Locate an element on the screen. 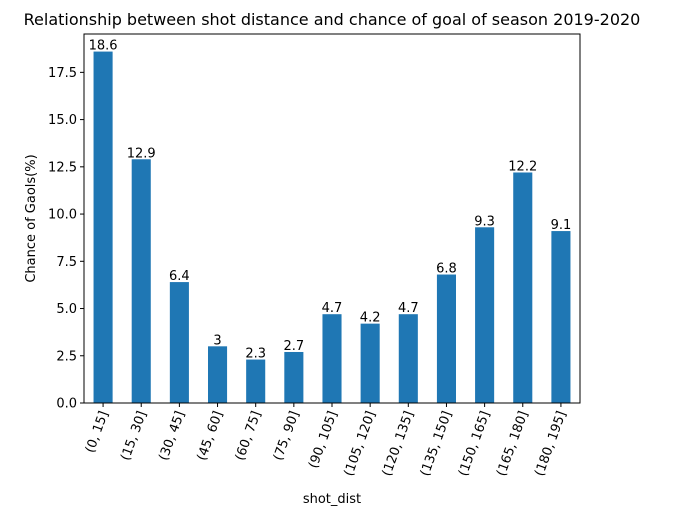  data-label: 12.2 is located at coordinates (522, 166).